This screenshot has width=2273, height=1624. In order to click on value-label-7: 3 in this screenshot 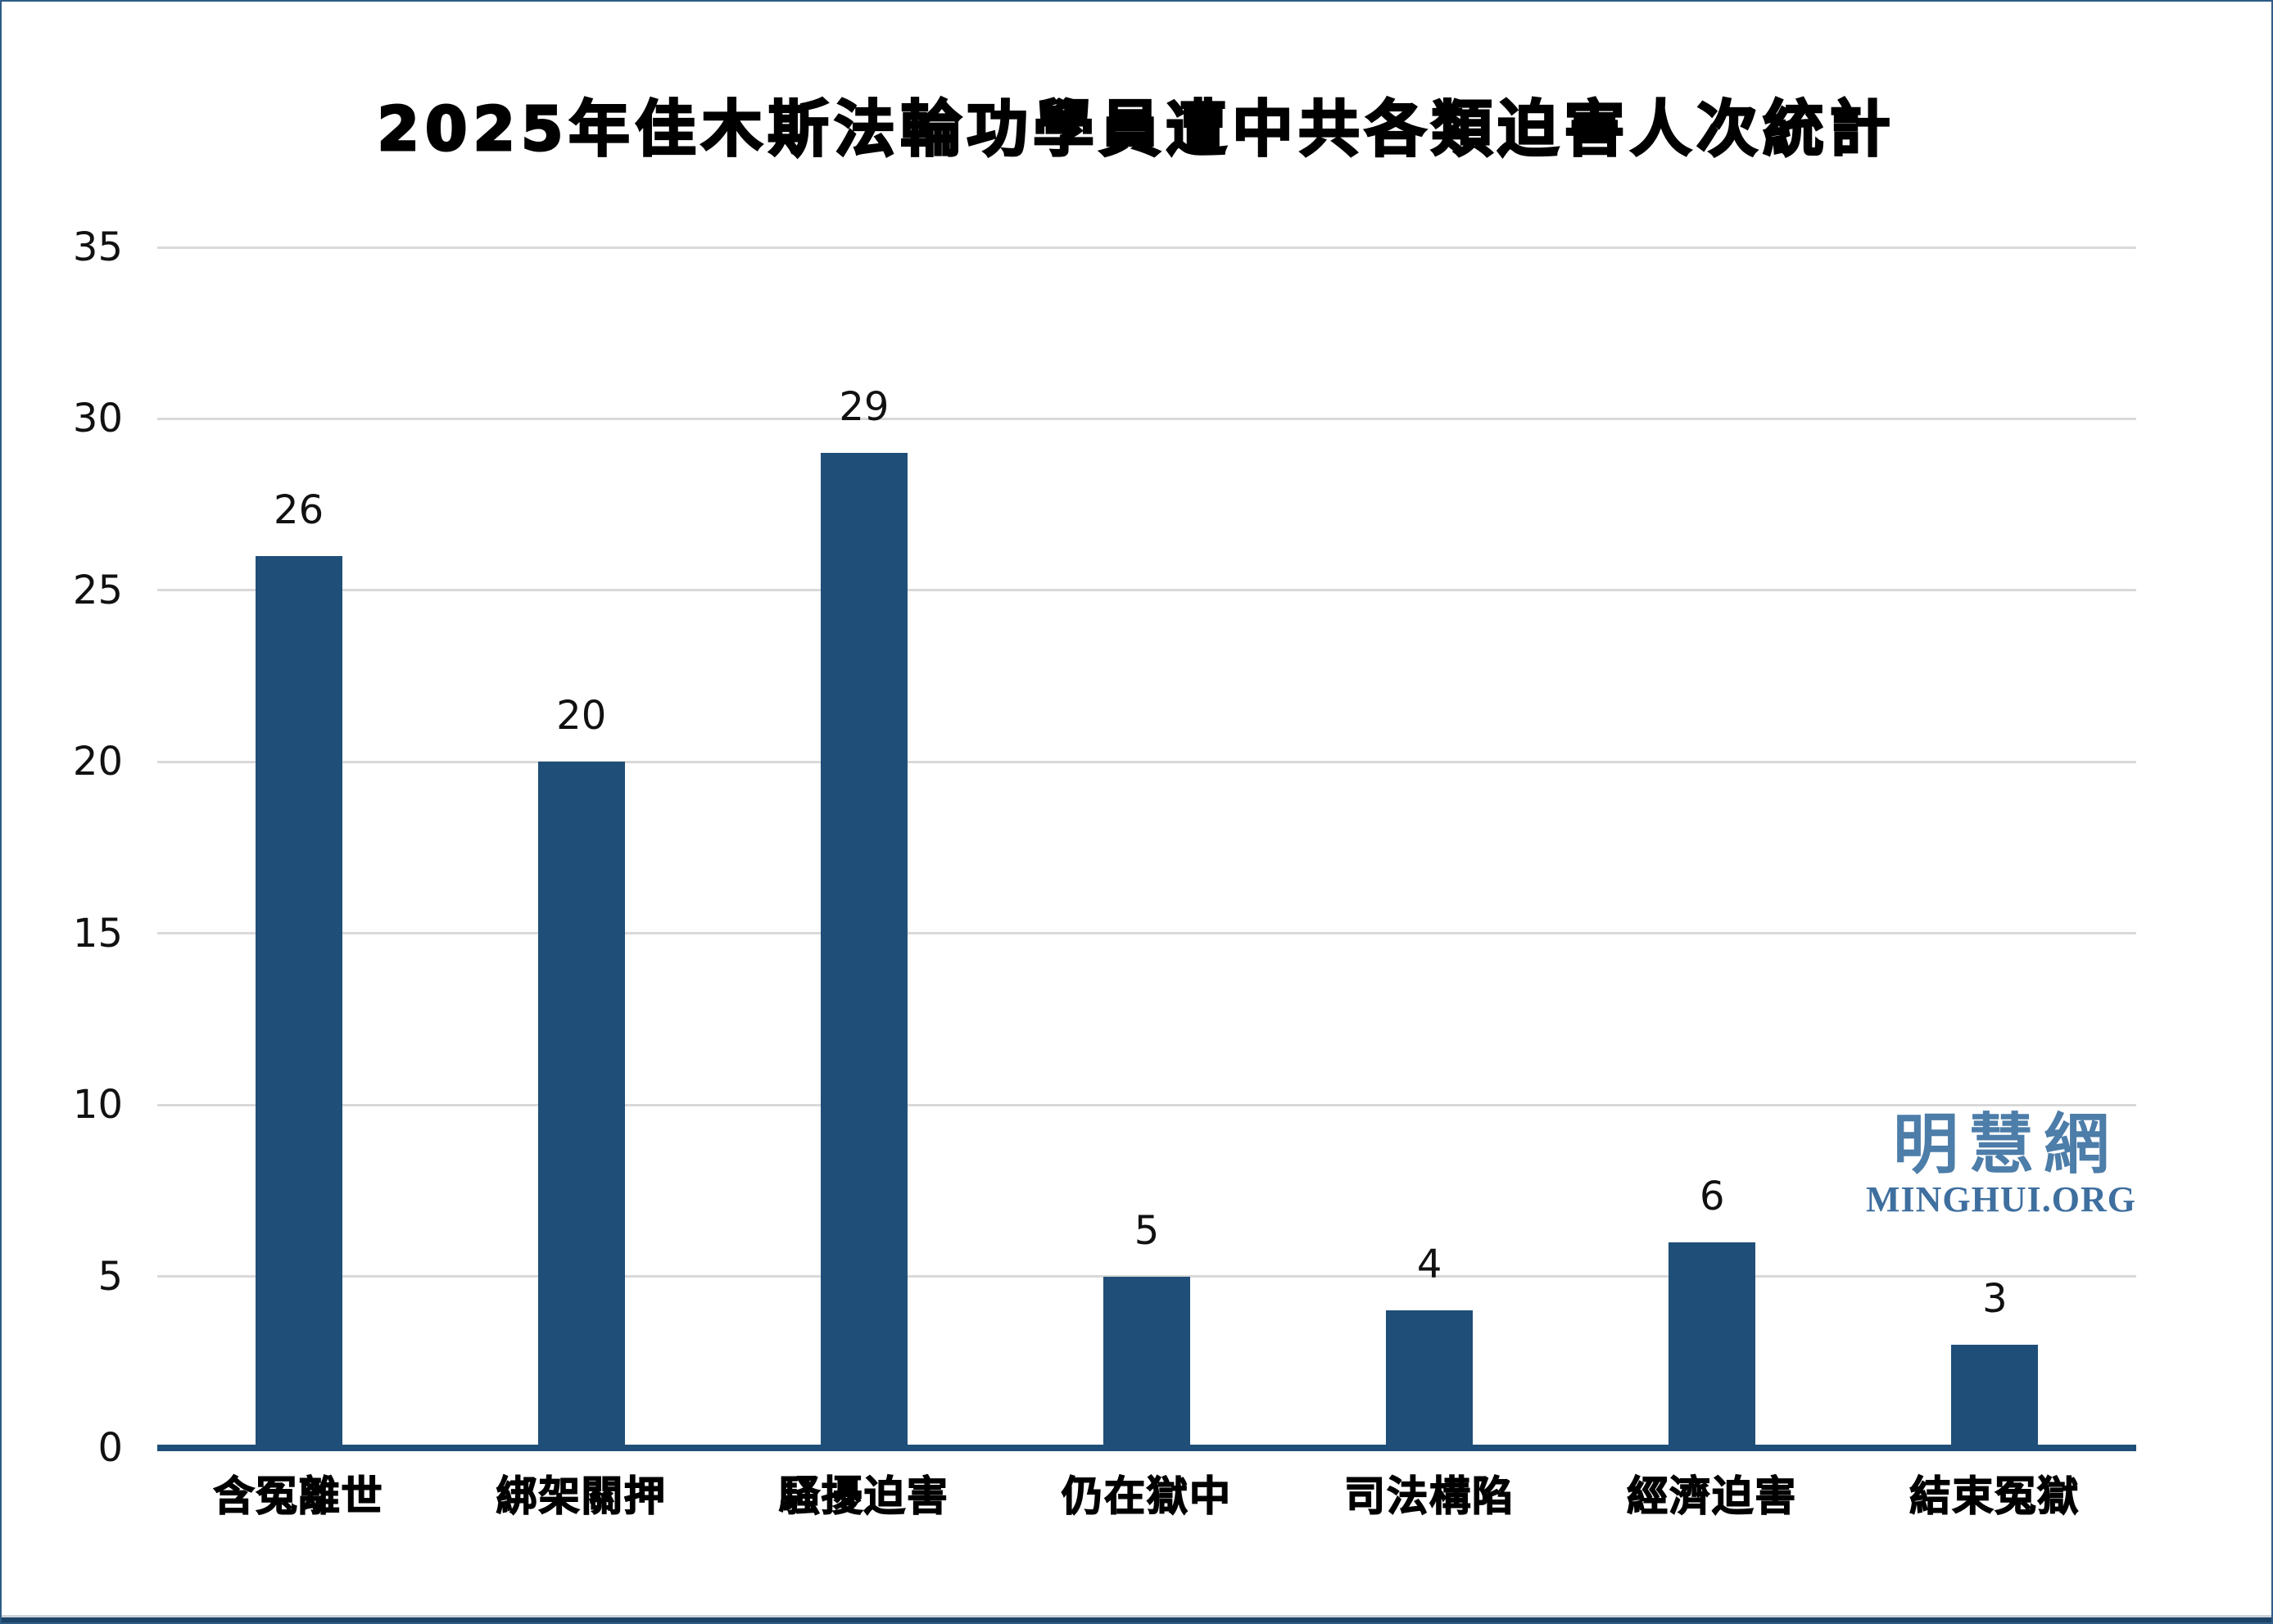, I will do `click(1995, 1299)`.